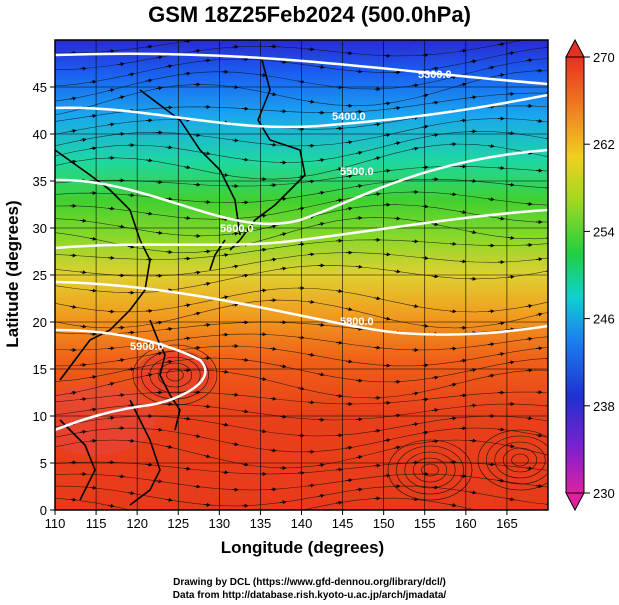 This screenshot has width=619, height=605. I want to click on colorbar-tick-label: 254, so click(604, 231).